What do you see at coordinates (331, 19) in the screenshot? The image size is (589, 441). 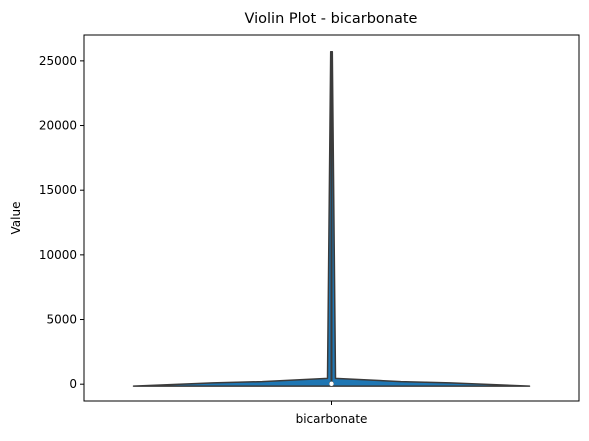 I see `chart-title: Violin Plot - bicarbonate` at bounding box center [331, 19].